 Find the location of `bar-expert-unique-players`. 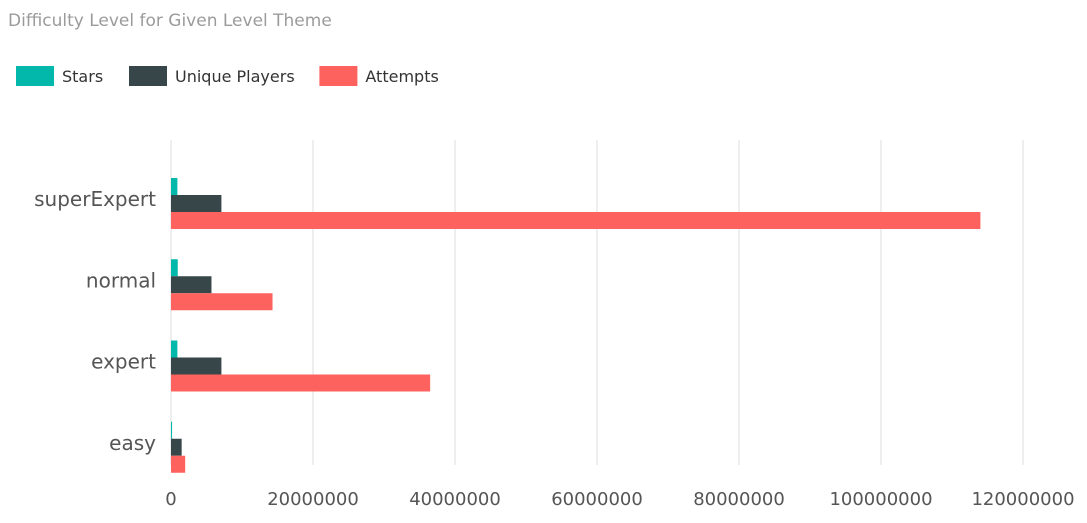

bar-expert-unique-players is located at coordinates (196, 366).